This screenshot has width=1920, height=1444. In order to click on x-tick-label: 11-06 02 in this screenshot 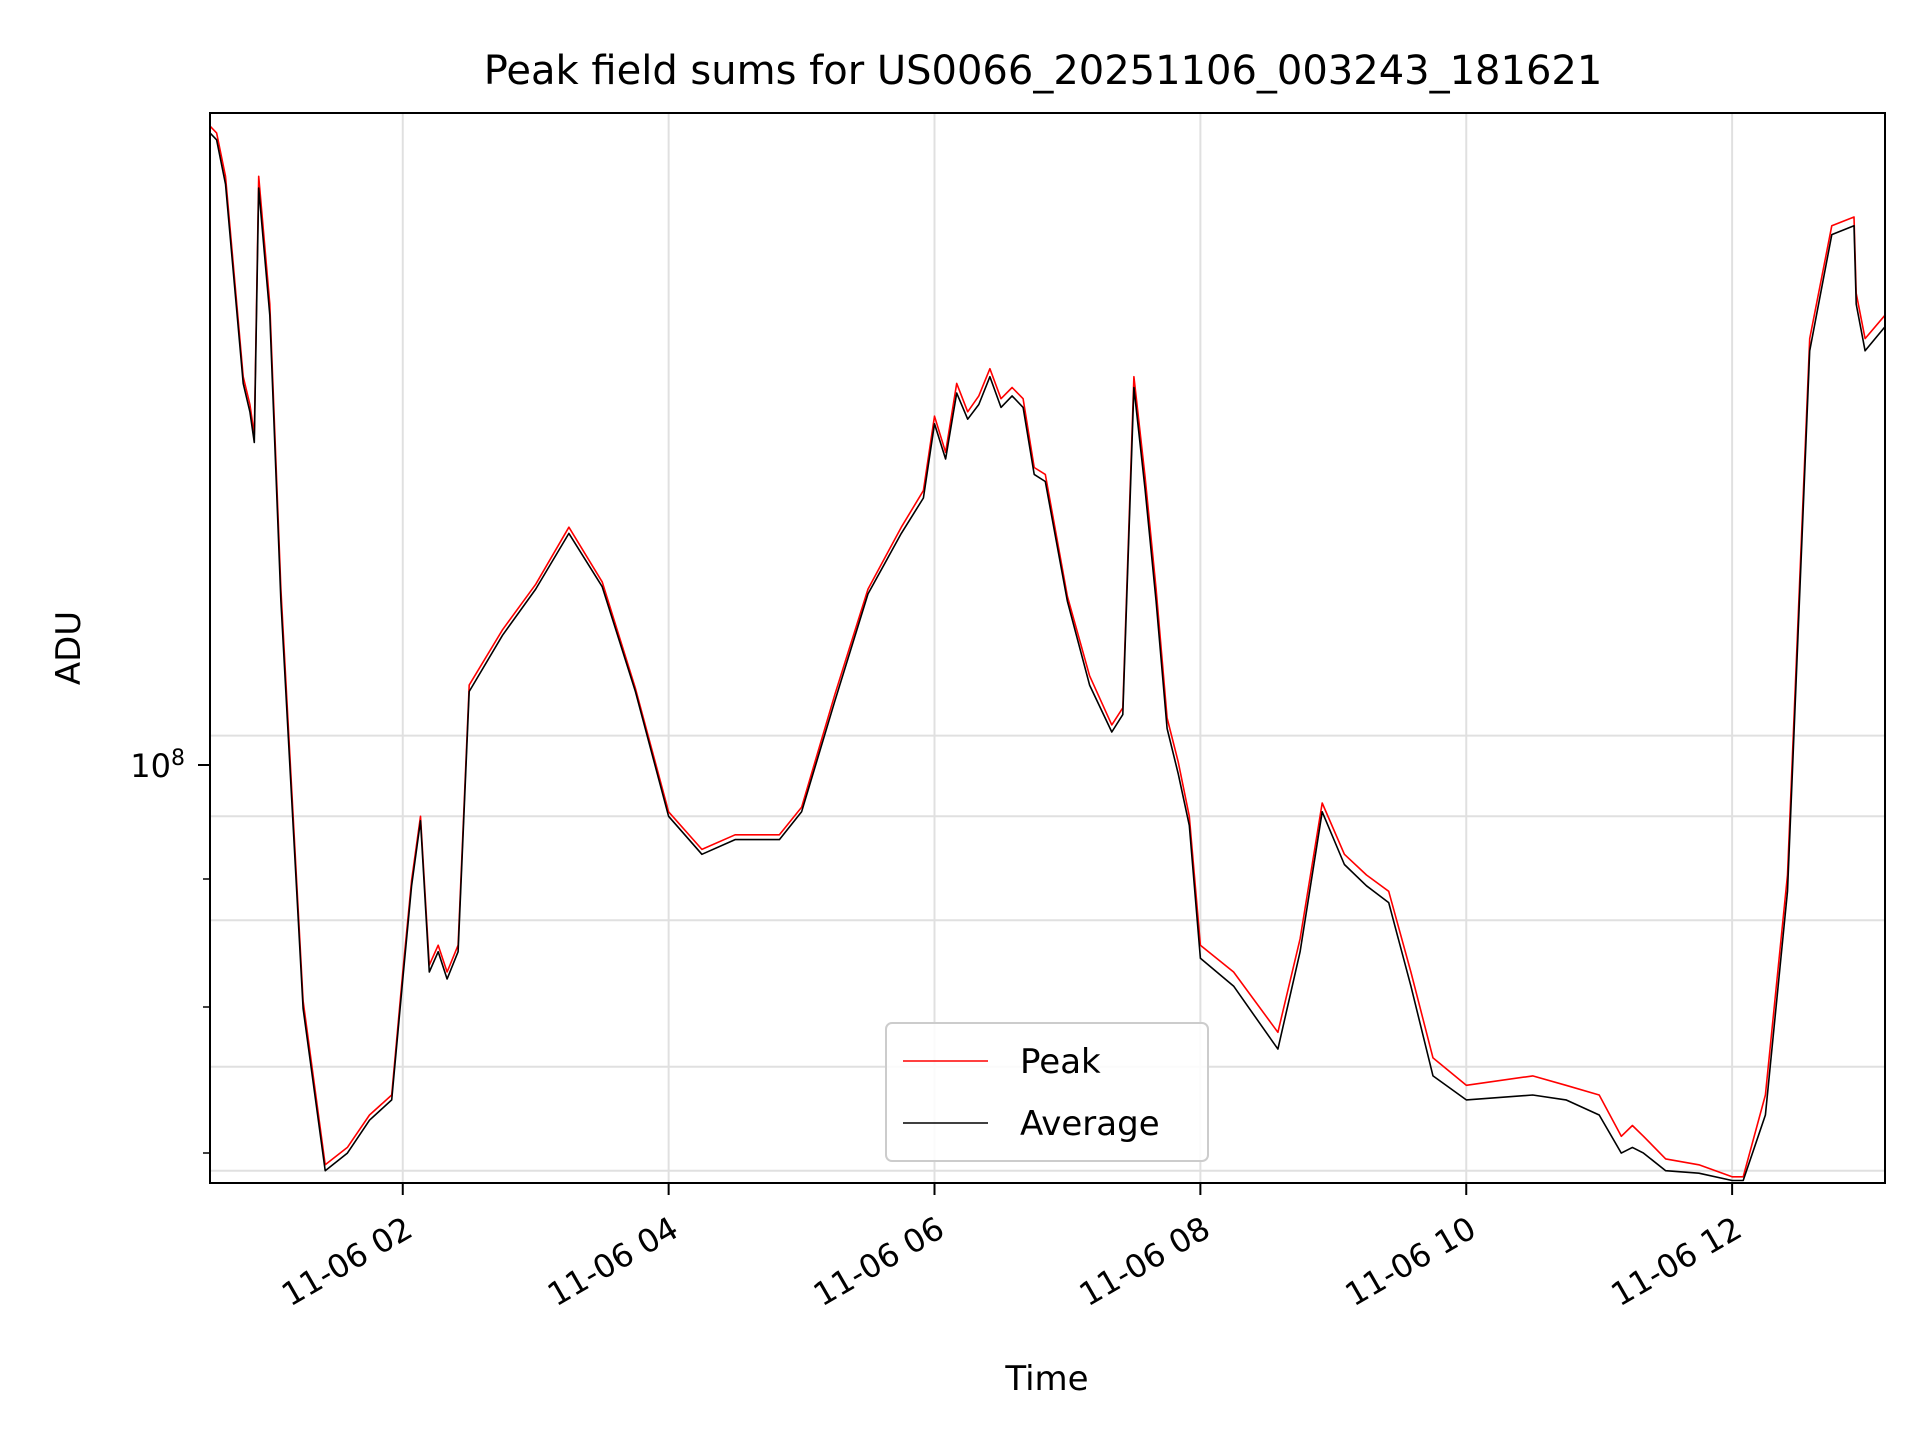, I will do `click(347, 1261)`.